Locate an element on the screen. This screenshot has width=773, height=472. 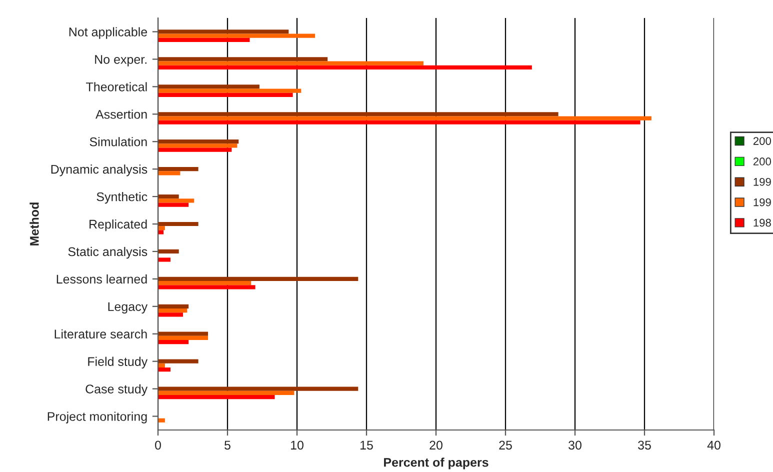
x-tick-label: 15 is located at coordinates (366, 445).